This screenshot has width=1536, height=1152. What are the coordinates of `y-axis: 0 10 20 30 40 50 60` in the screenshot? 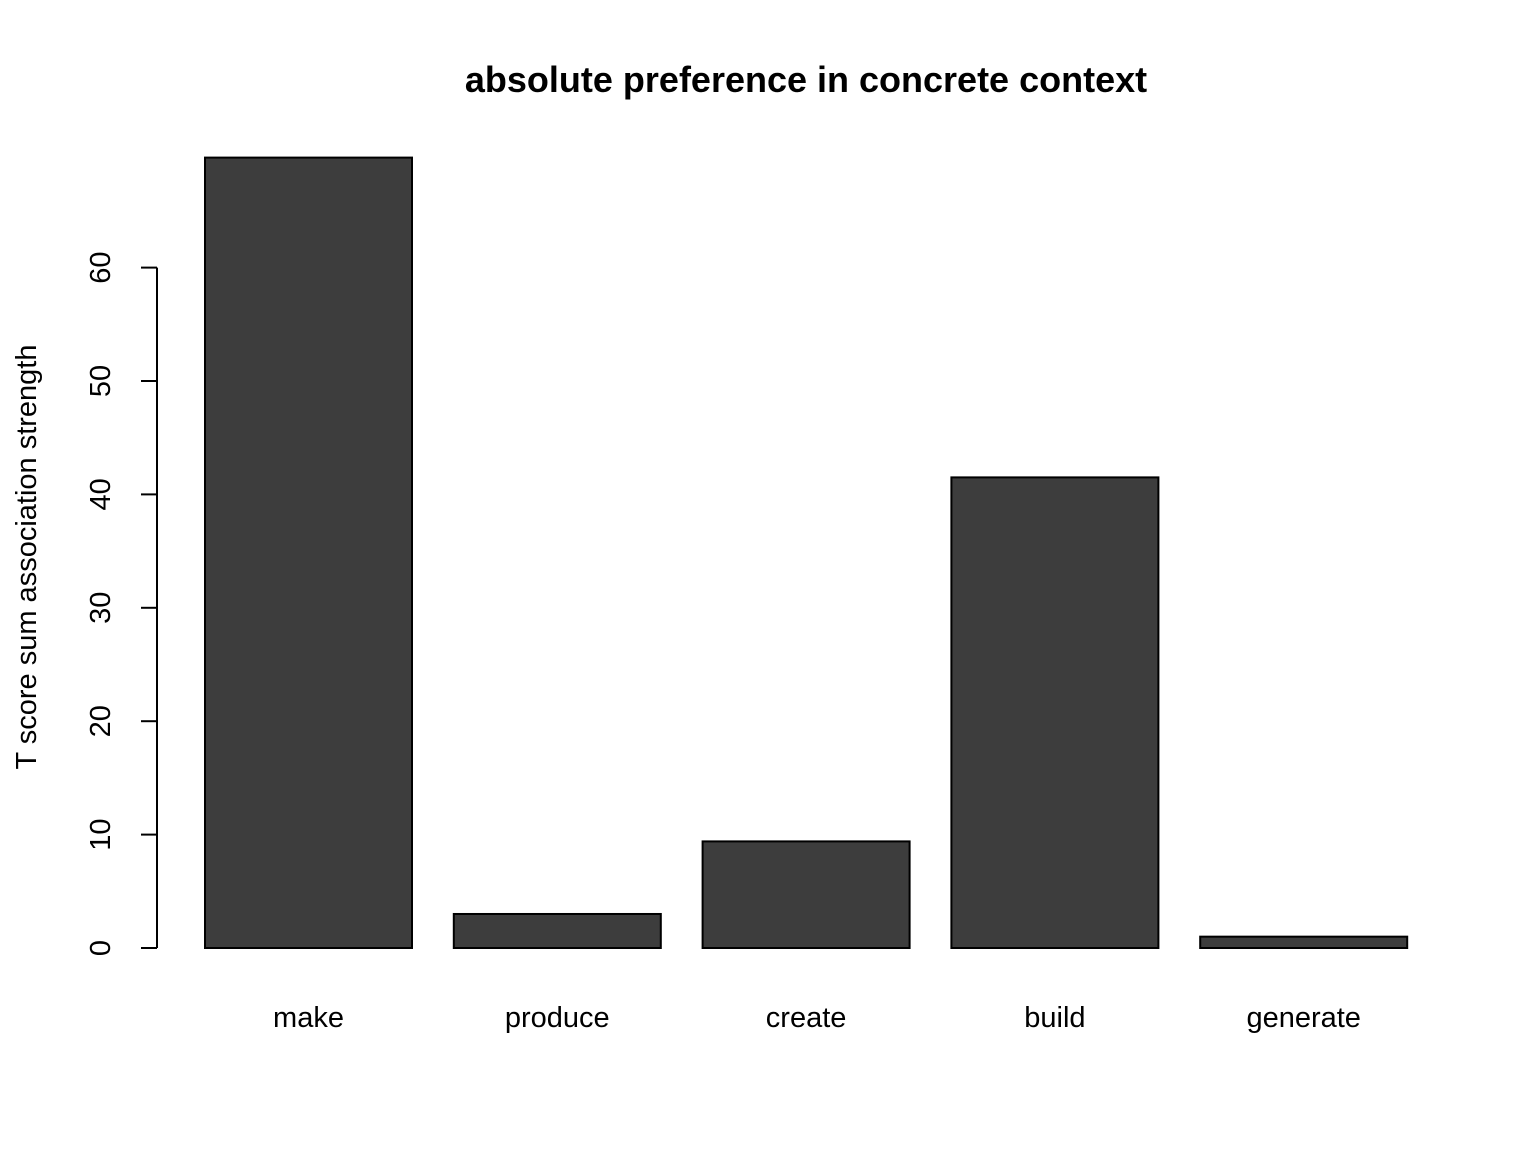 It's located at (121, 603).